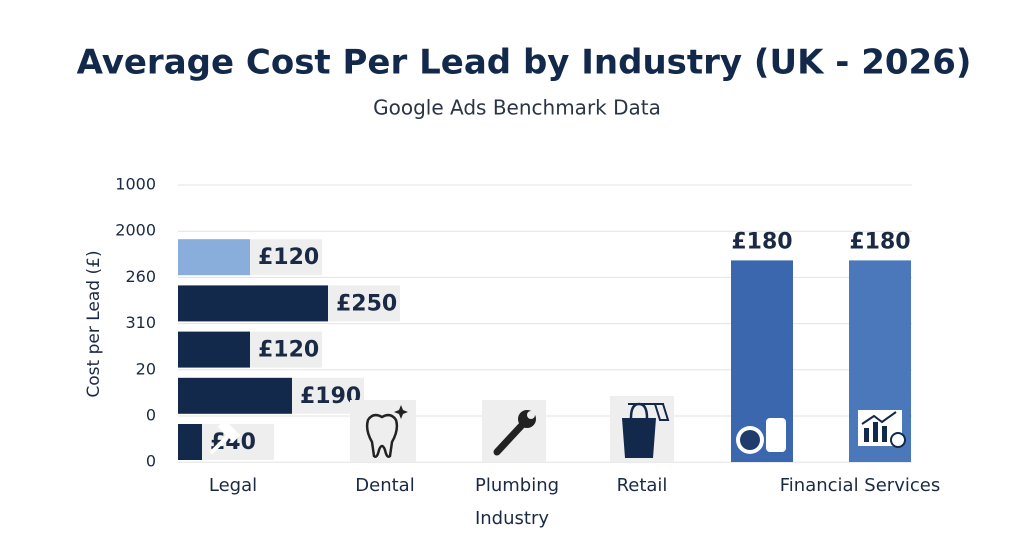 This screenshot has height=559, width=1024. I want to click on bag-icon, so click(639, 438).